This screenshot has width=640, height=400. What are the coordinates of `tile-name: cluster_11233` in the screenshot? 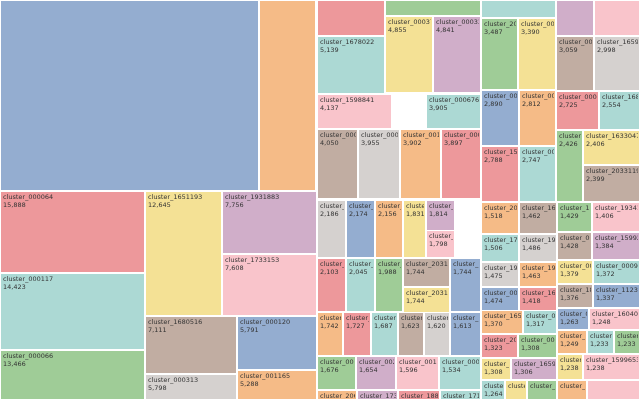 It's located at (617, 290).